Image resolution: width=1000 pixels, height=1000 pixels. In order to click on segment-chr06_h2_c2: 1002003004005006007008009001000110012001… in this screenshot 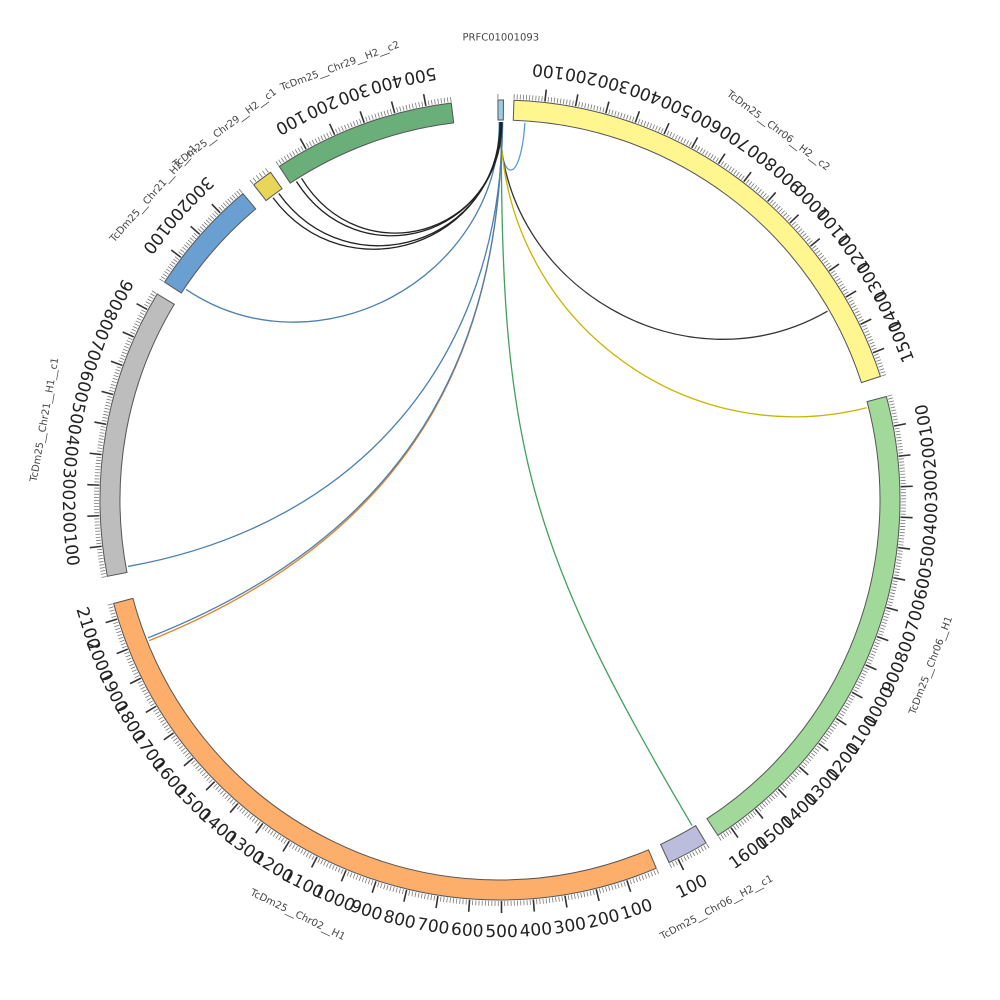, I will do `click(715, 221)`.